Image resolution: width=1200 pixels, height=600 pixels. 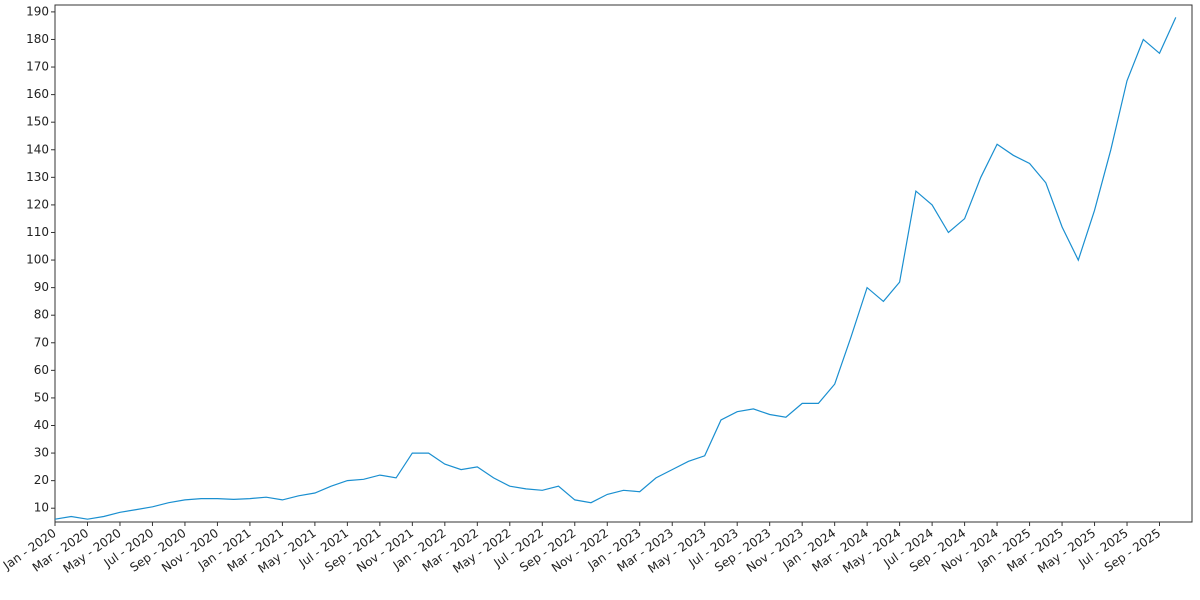 I want to click on y-tick-label: 120, so click(x=37, y=204).